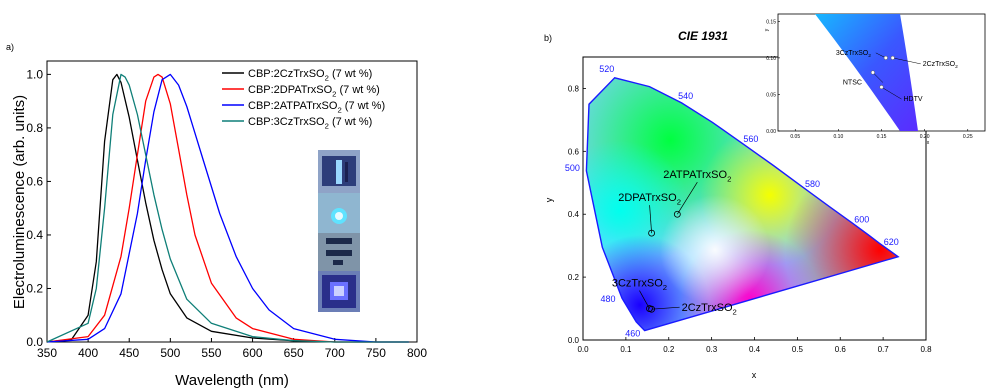 The width and height of the screenshot is (992, 389). What do you see at coordinates (750, 139) in the screenshot?
I see `wavelength-label: 560` at bounding box center [750, 139].